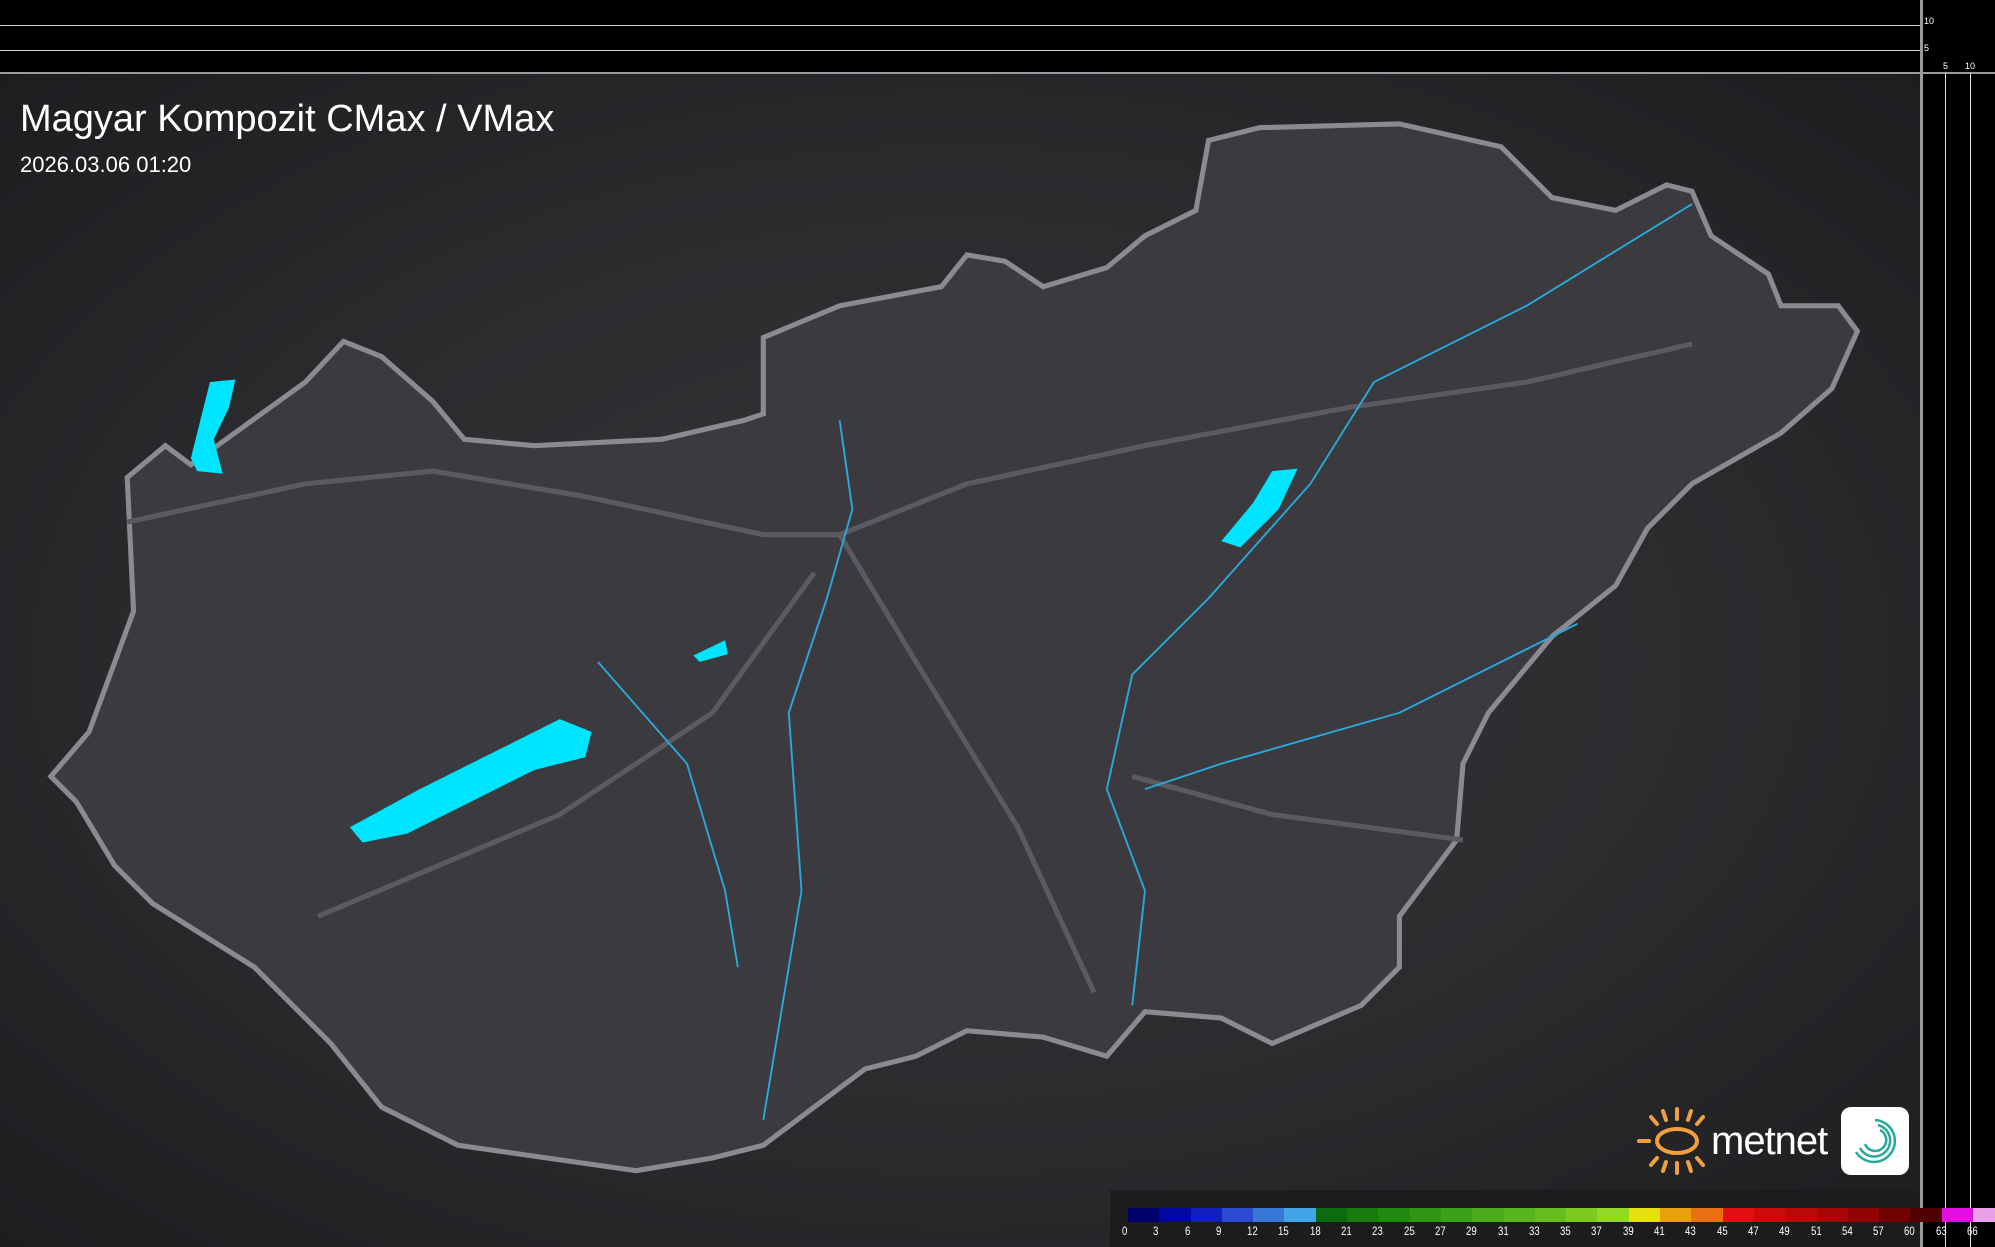 This screenshot has height=1247, width=1995. Describe the element at coordinates (1753, 1231) in the screenshot. I see `legend-label: 47` at that location.